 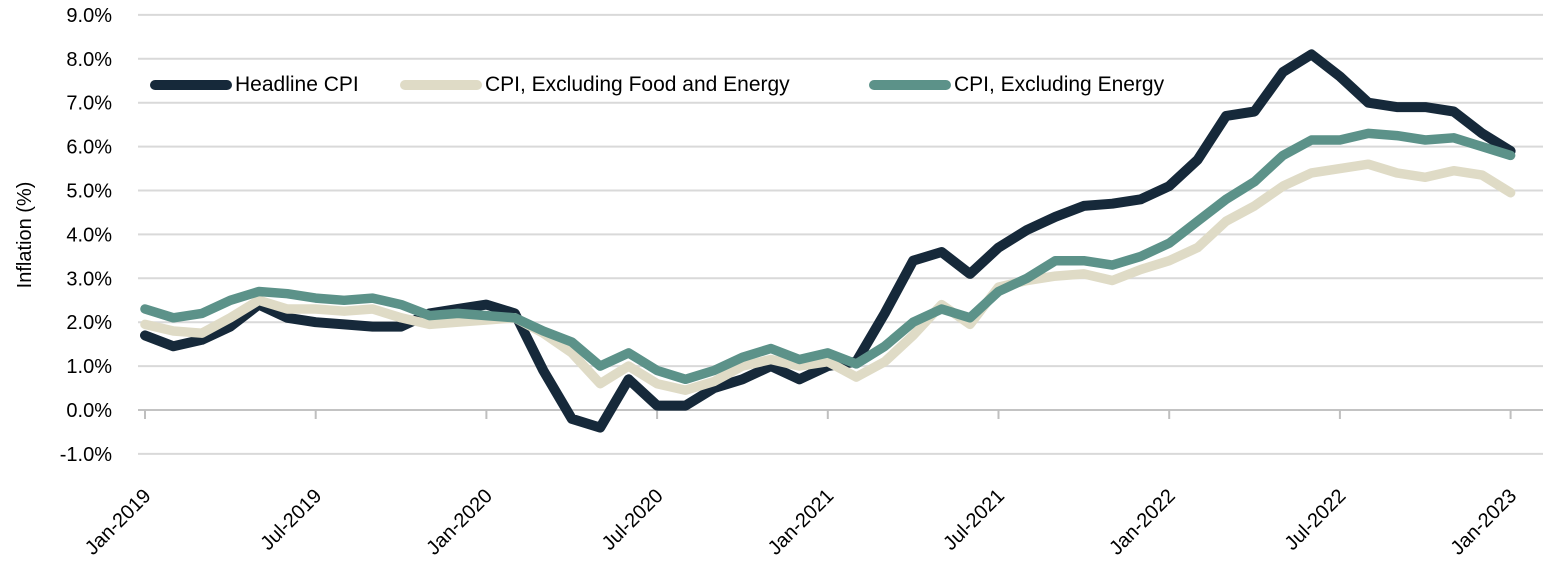 I want to click on x-tick-label: Jan-2020, so click(x=459, y=522).